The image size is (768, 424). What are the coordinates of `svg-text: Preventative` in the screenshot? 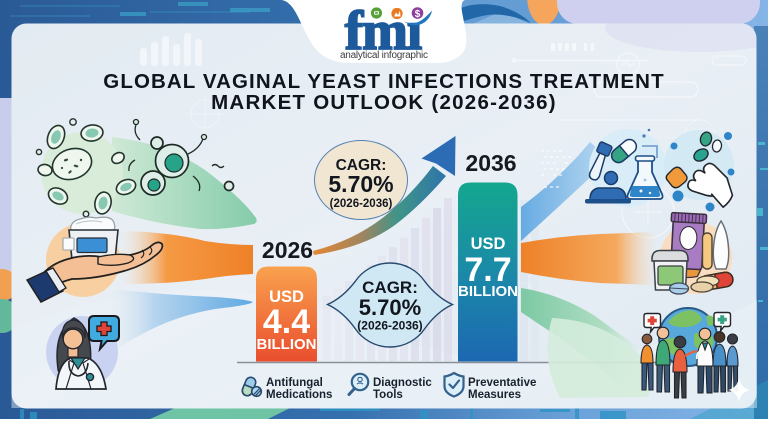 It's located at (502, 383).